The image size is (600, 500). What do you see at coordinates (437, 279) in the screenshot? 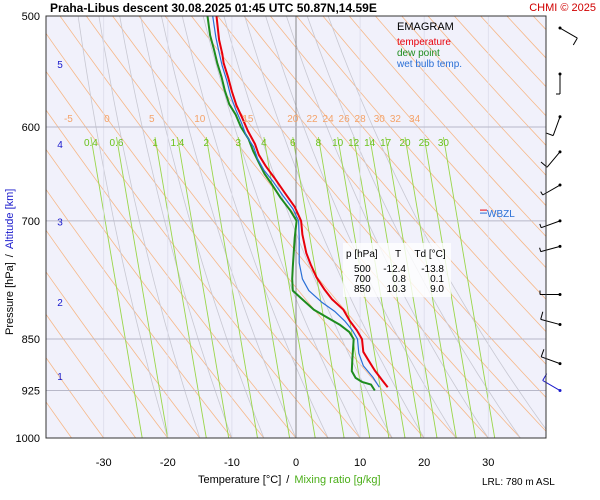
I see `table-row-700-td: 0.1` at bounding box center [437, 279].